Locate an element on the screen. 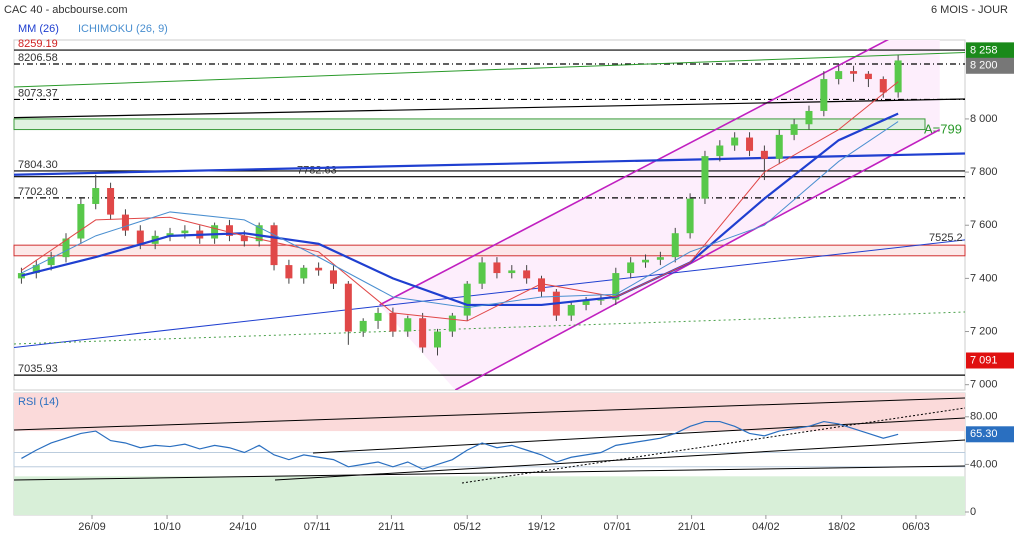 The height and width of the screenshot is (538, 1014). y-tick-label: 7 600 is located at coordinates (984, 225).